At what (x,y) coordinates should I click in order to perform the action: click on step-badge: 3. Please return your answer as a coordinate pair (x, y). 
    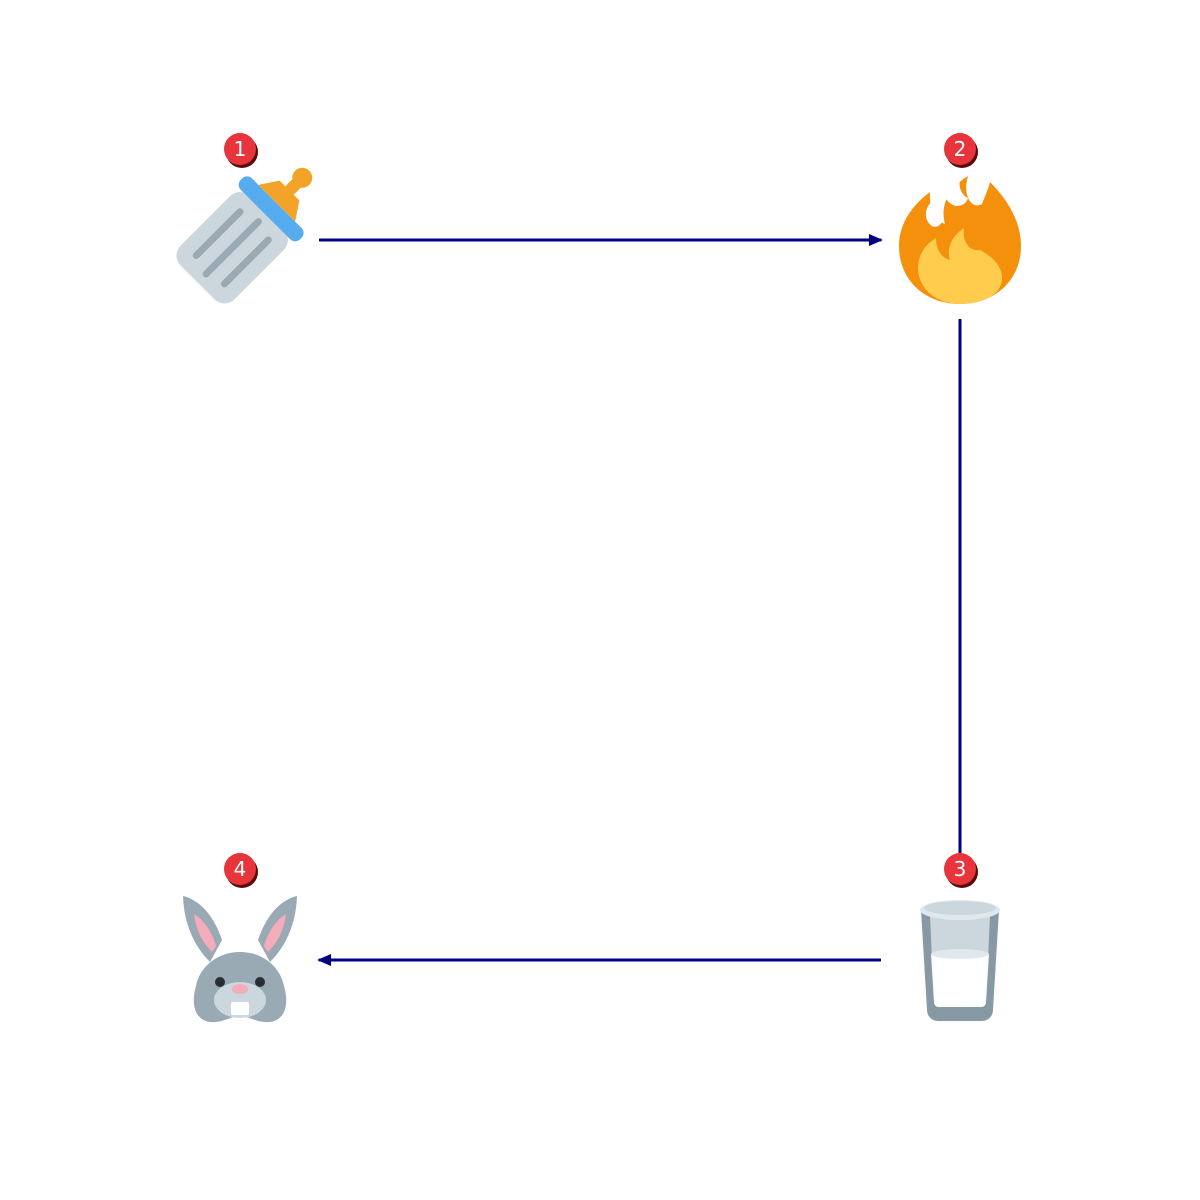
    Looking at the image, I should click on (961, 870).